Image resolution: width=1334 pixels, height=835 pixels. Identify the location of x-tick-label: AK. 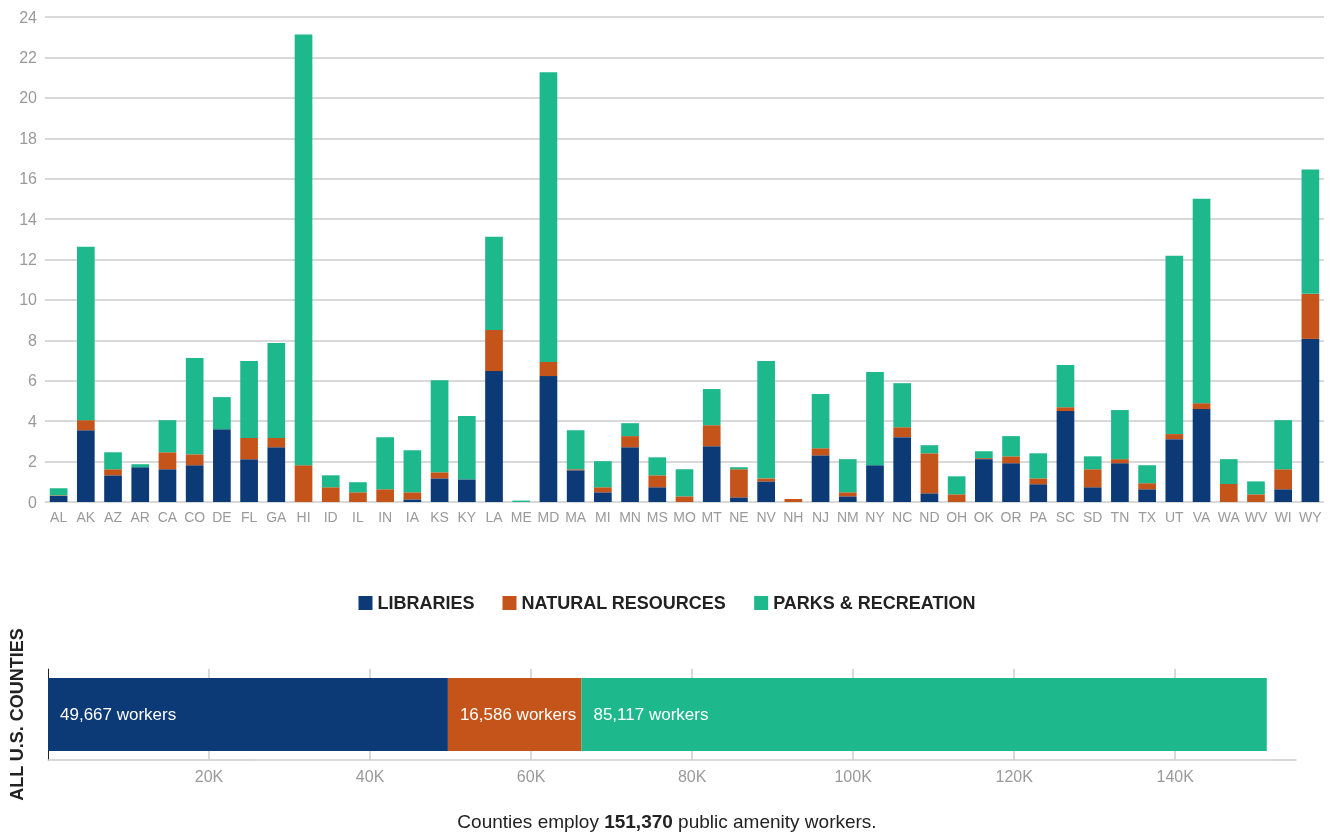
(86, 517).